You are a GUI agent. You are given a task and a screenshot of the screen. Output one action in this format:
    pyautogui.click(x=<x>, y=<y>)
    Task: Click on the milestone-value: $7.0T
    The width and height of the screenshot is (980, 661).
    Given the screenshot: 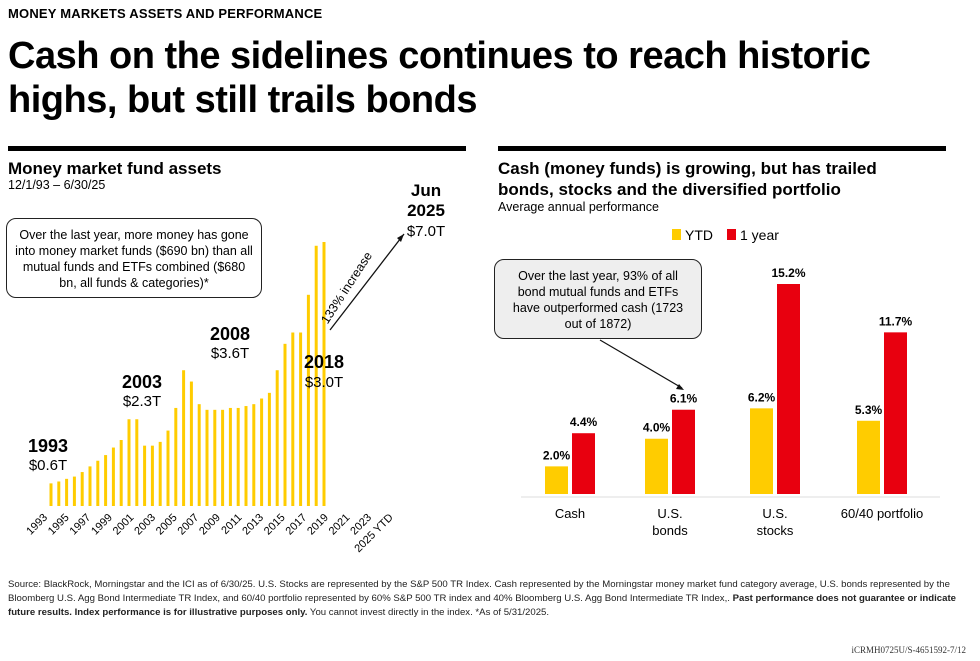 What is the action you would take?
    pyautogui.click(x=426, y=231)
    